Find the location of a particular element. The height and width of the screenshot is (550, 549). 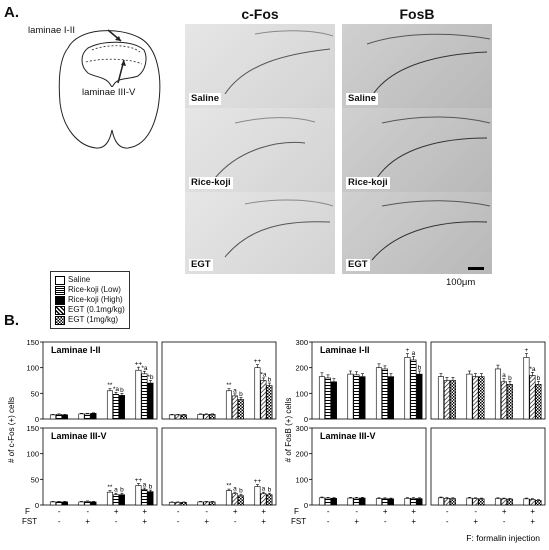

micrograph-cfos-ricekoji: Rice-koji is located at coordinates (260, 150).